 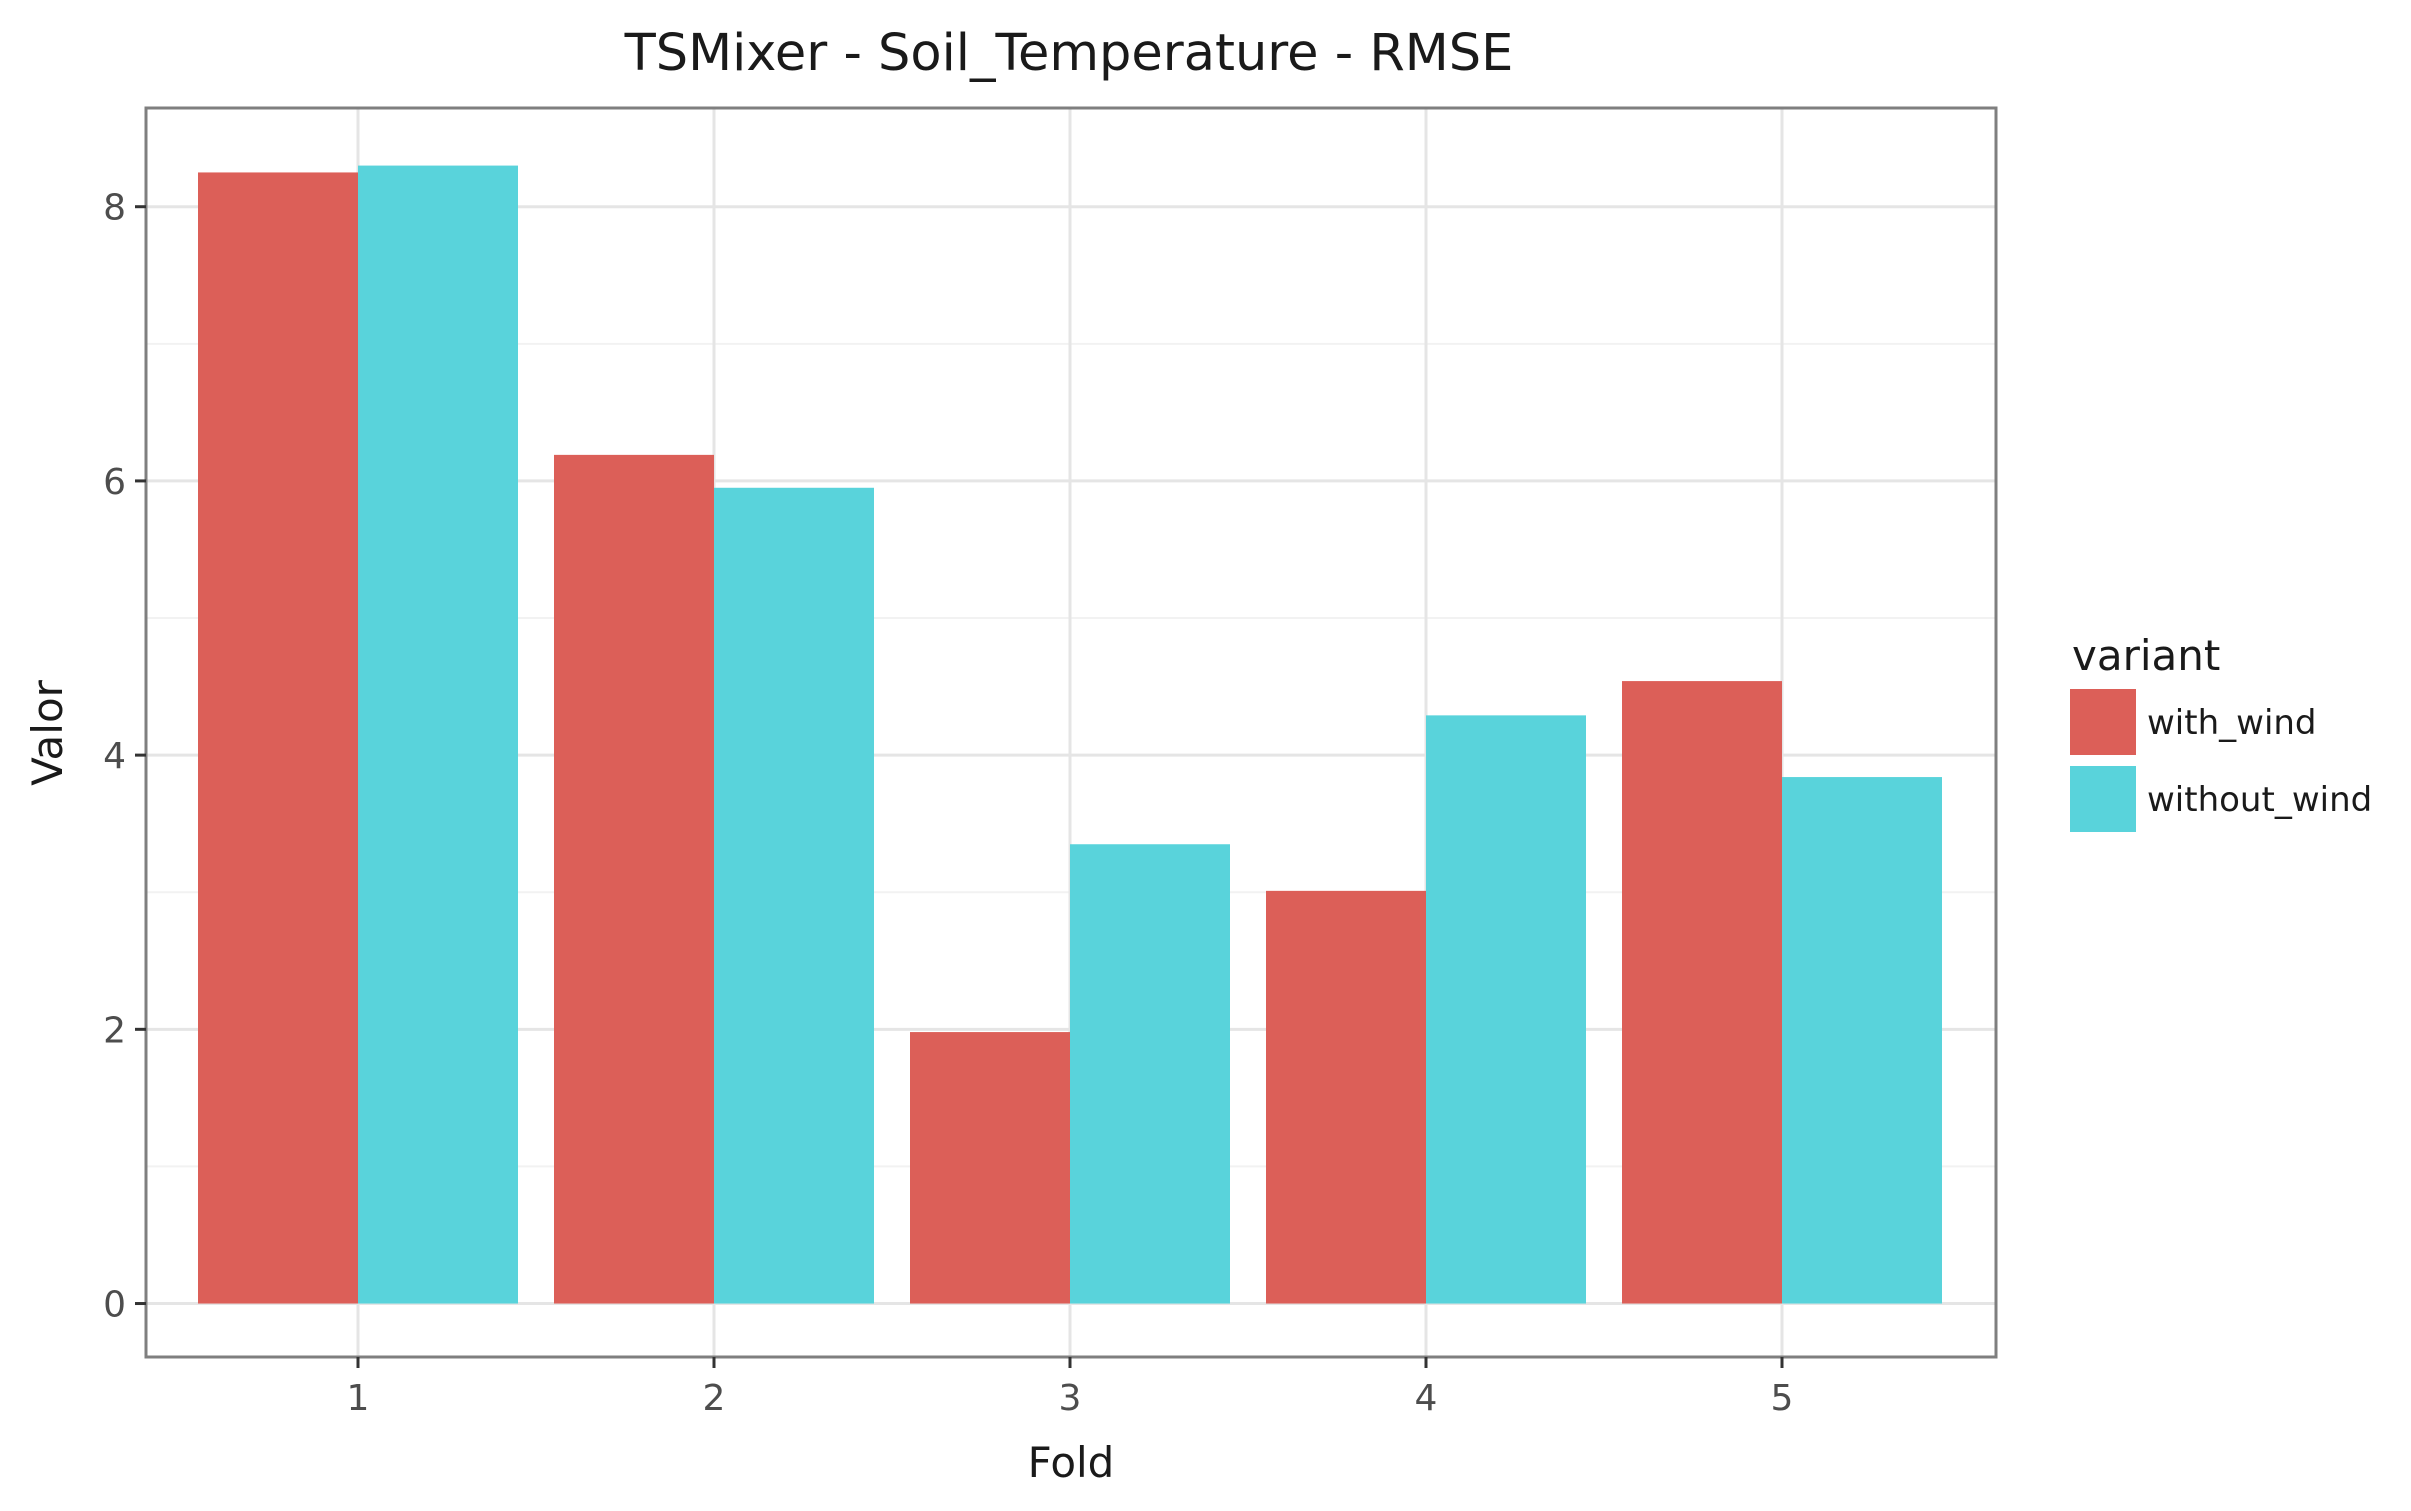 What do you see at coordinates (47, 732) in the screenshot?
I see `y-axis-label: Valor` at bounding box center [47, 732].